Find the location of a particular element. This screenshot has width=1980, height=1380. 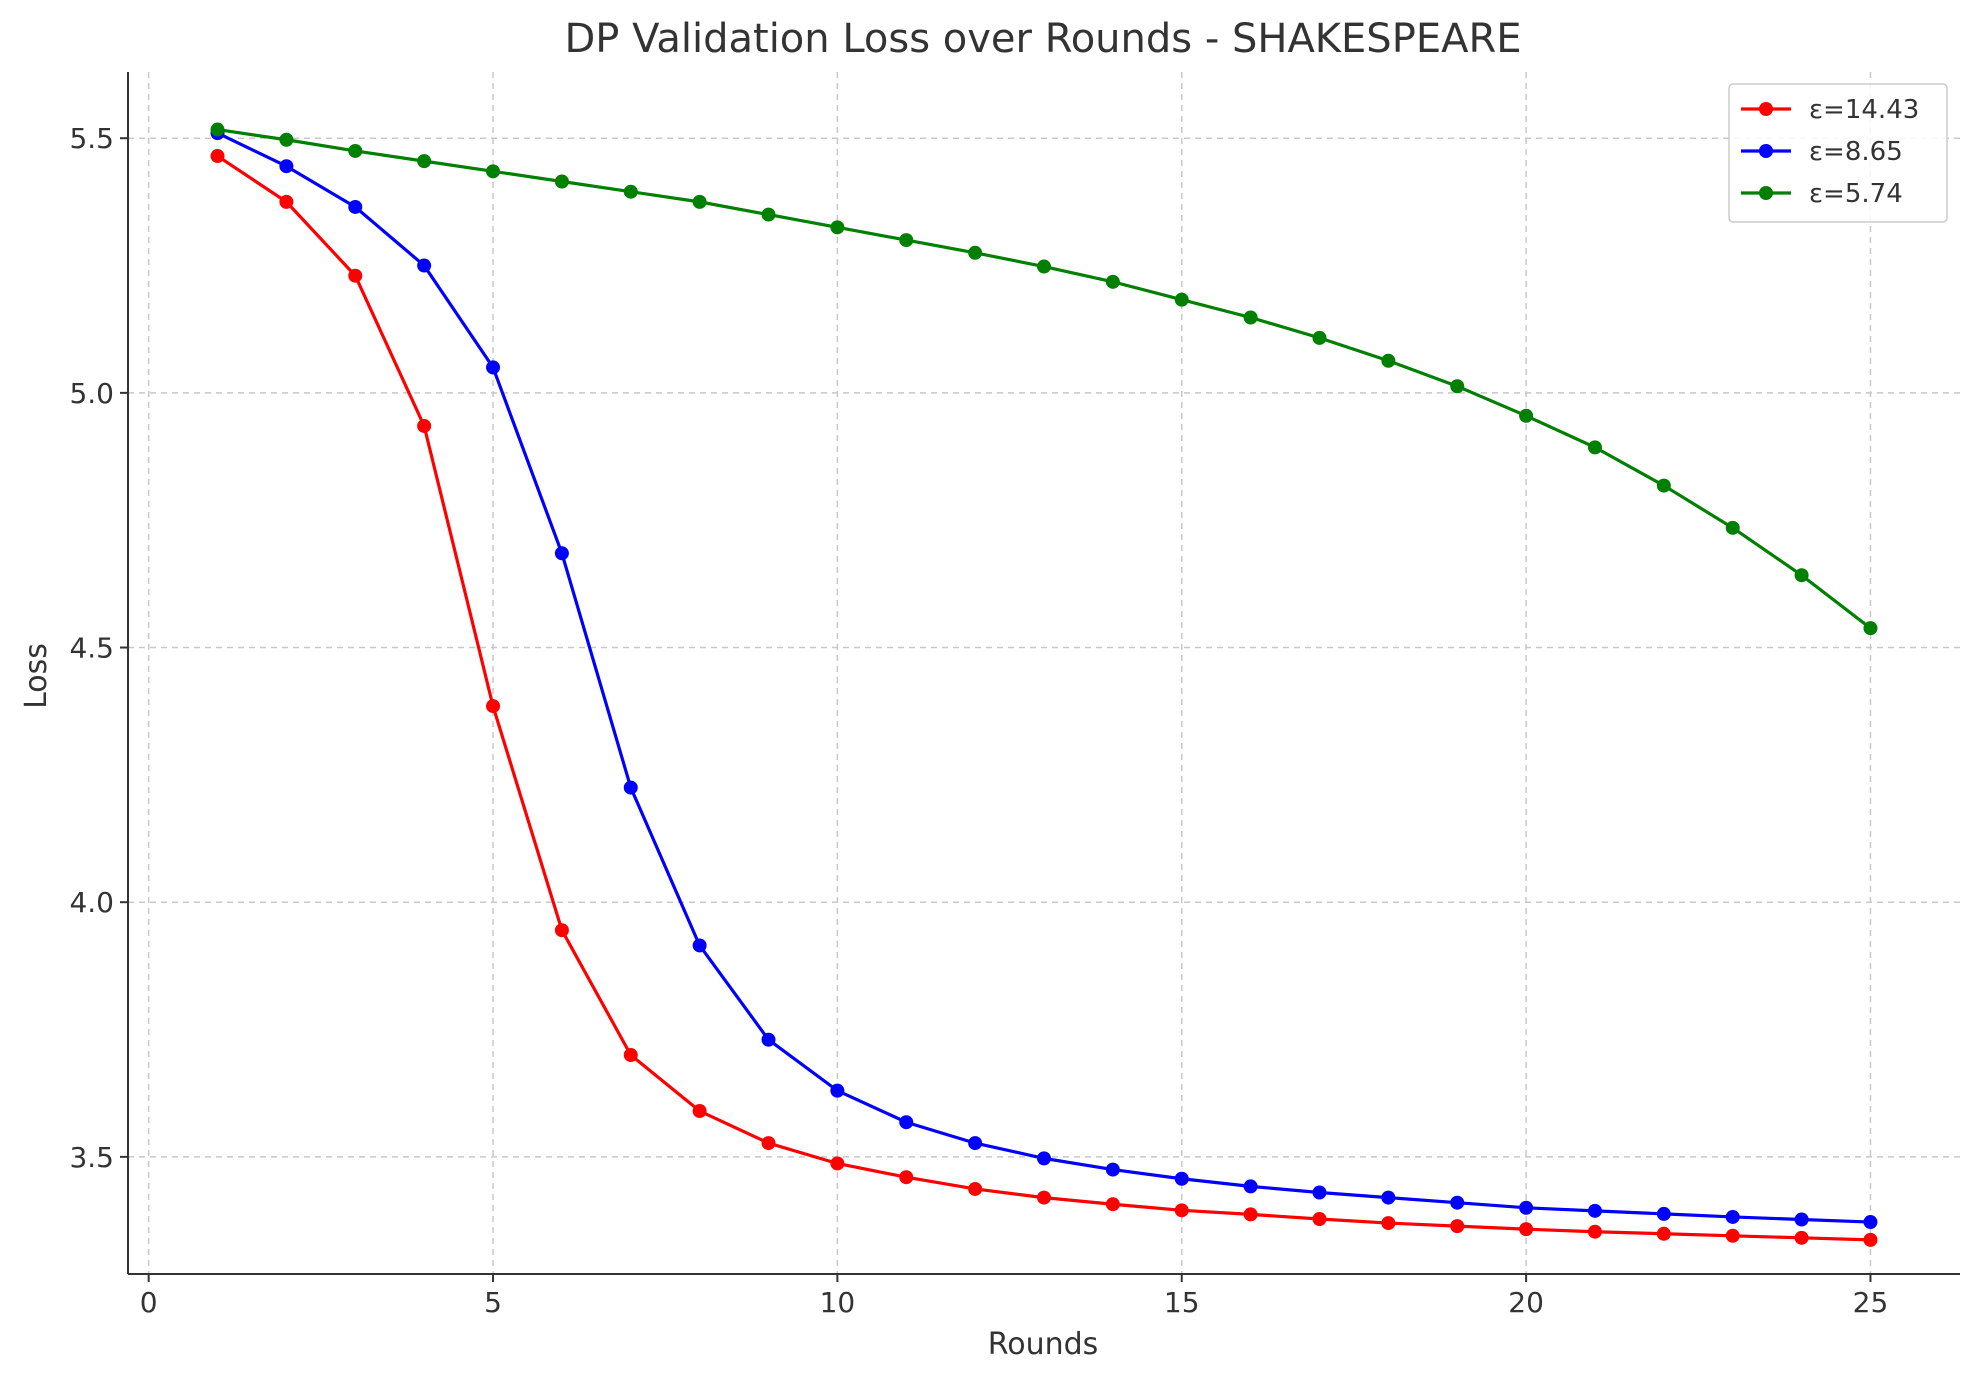

y-tick-label: 4.5 is located at coordinates (91, 648).